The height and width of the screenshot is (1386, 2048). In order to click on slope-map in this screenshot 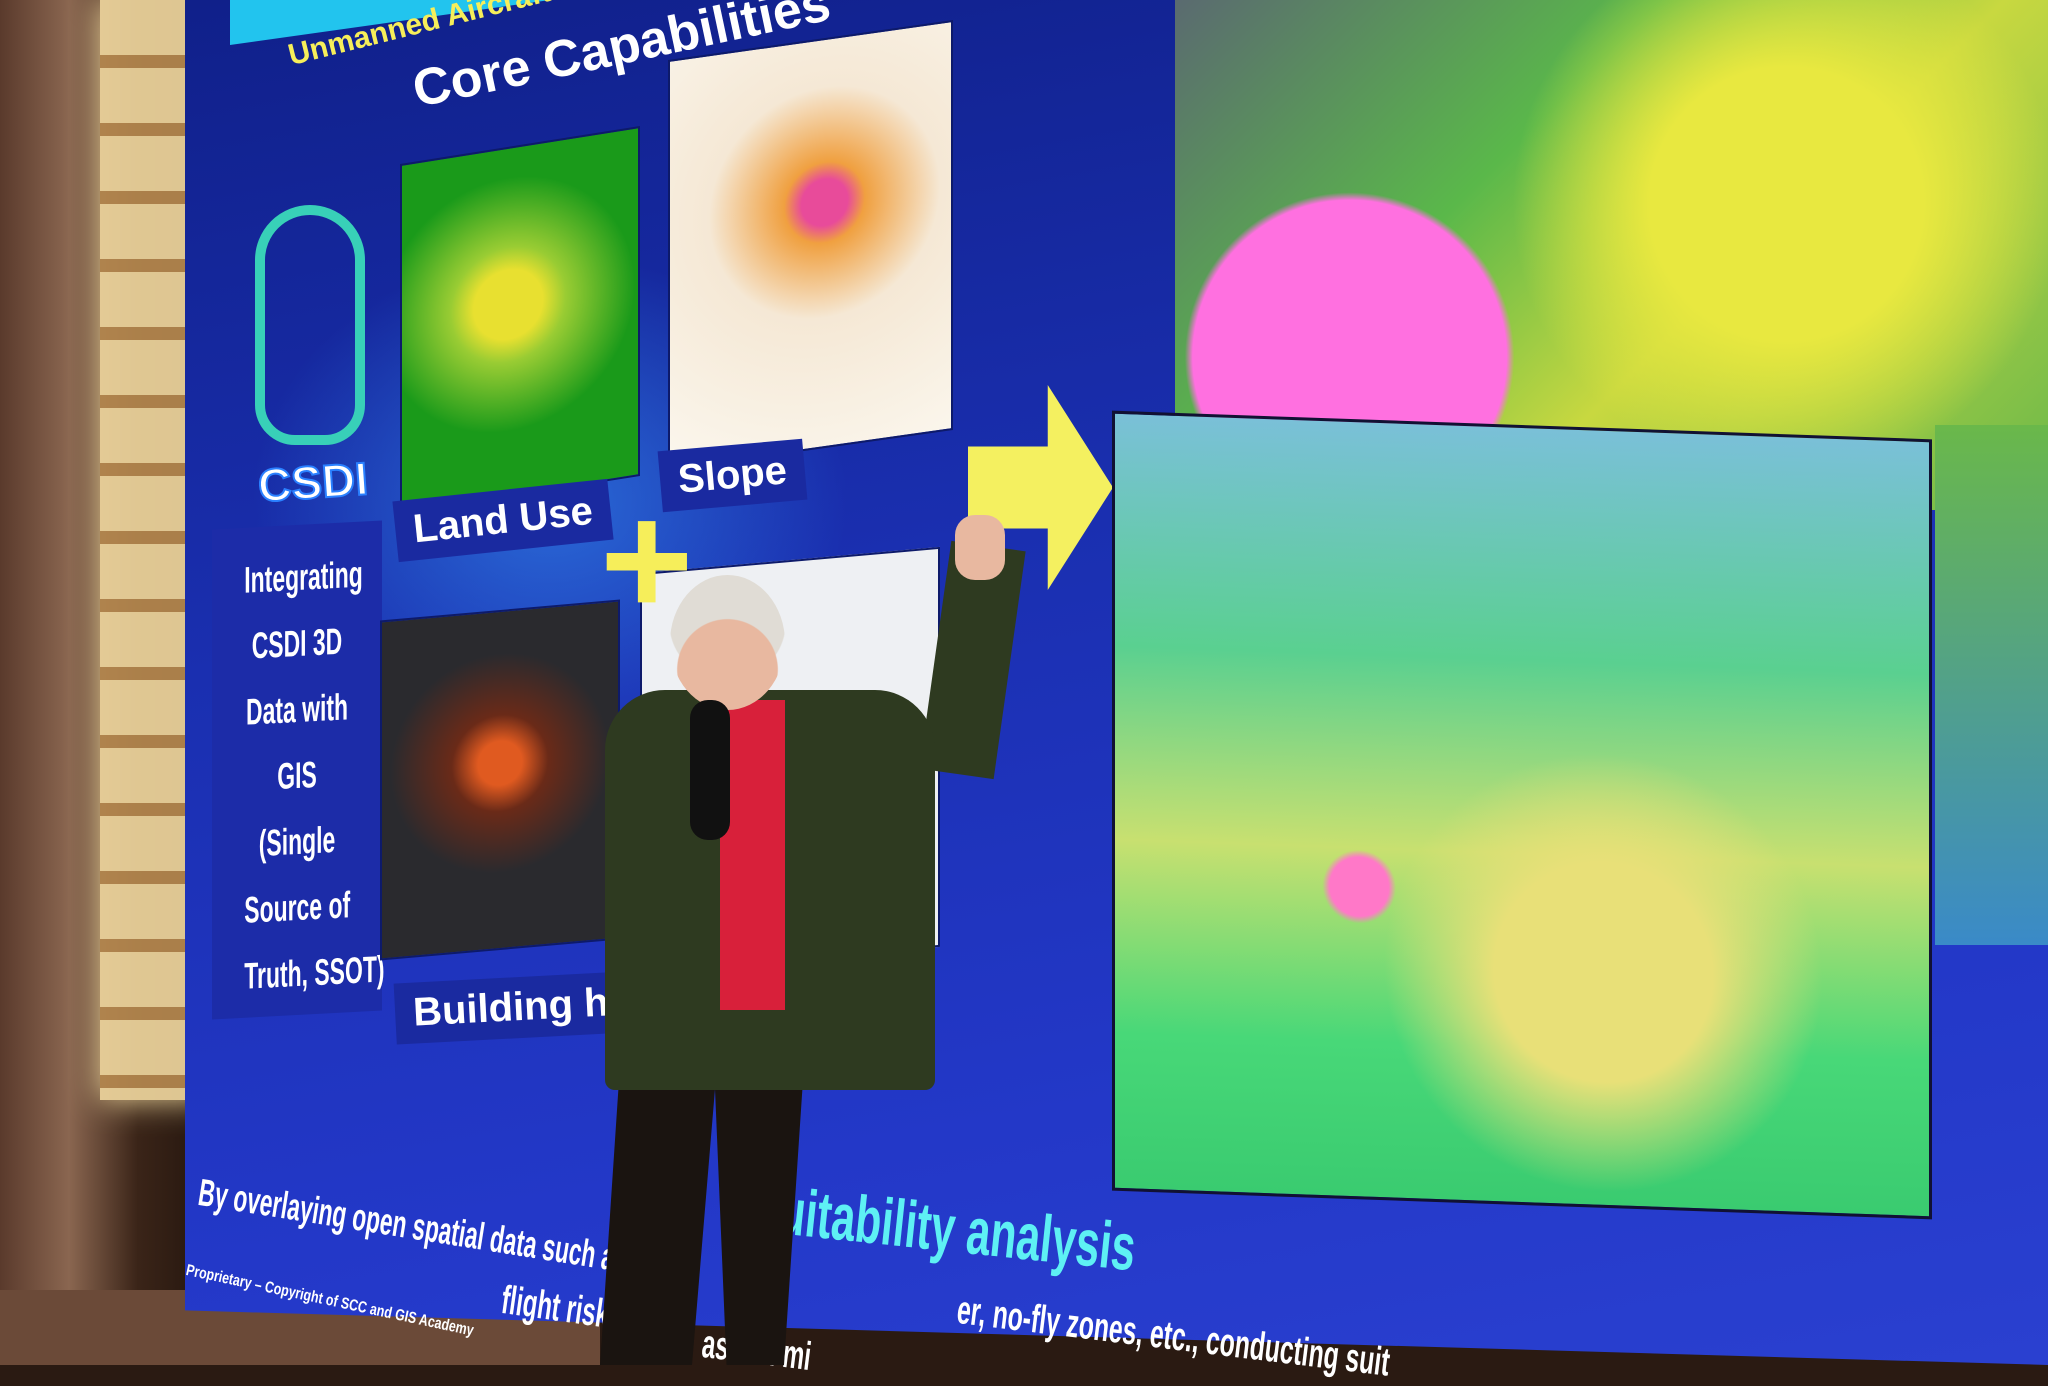, I will do `click(810, 245)`.